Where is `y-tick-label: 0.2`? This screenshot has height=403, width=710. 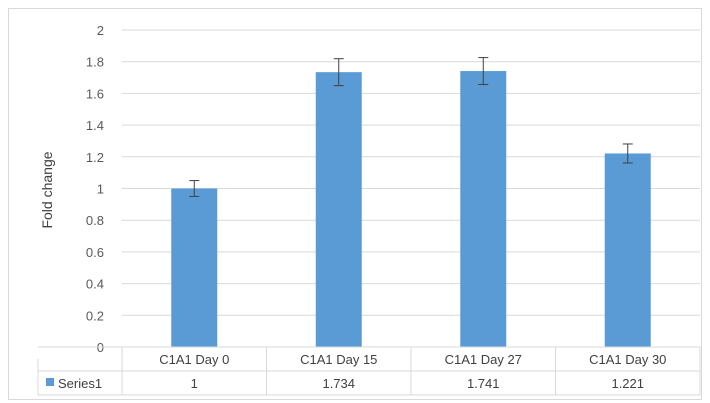 y-tick-label: 0.2 is located at coordinates (95, 315).